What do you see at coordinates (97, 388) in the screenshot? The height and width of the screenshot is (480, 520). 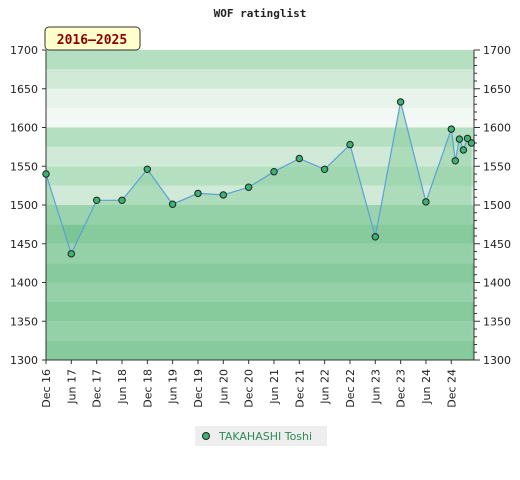 I see `x-tick-label: Dec 17` at bounding box center [97, 388].